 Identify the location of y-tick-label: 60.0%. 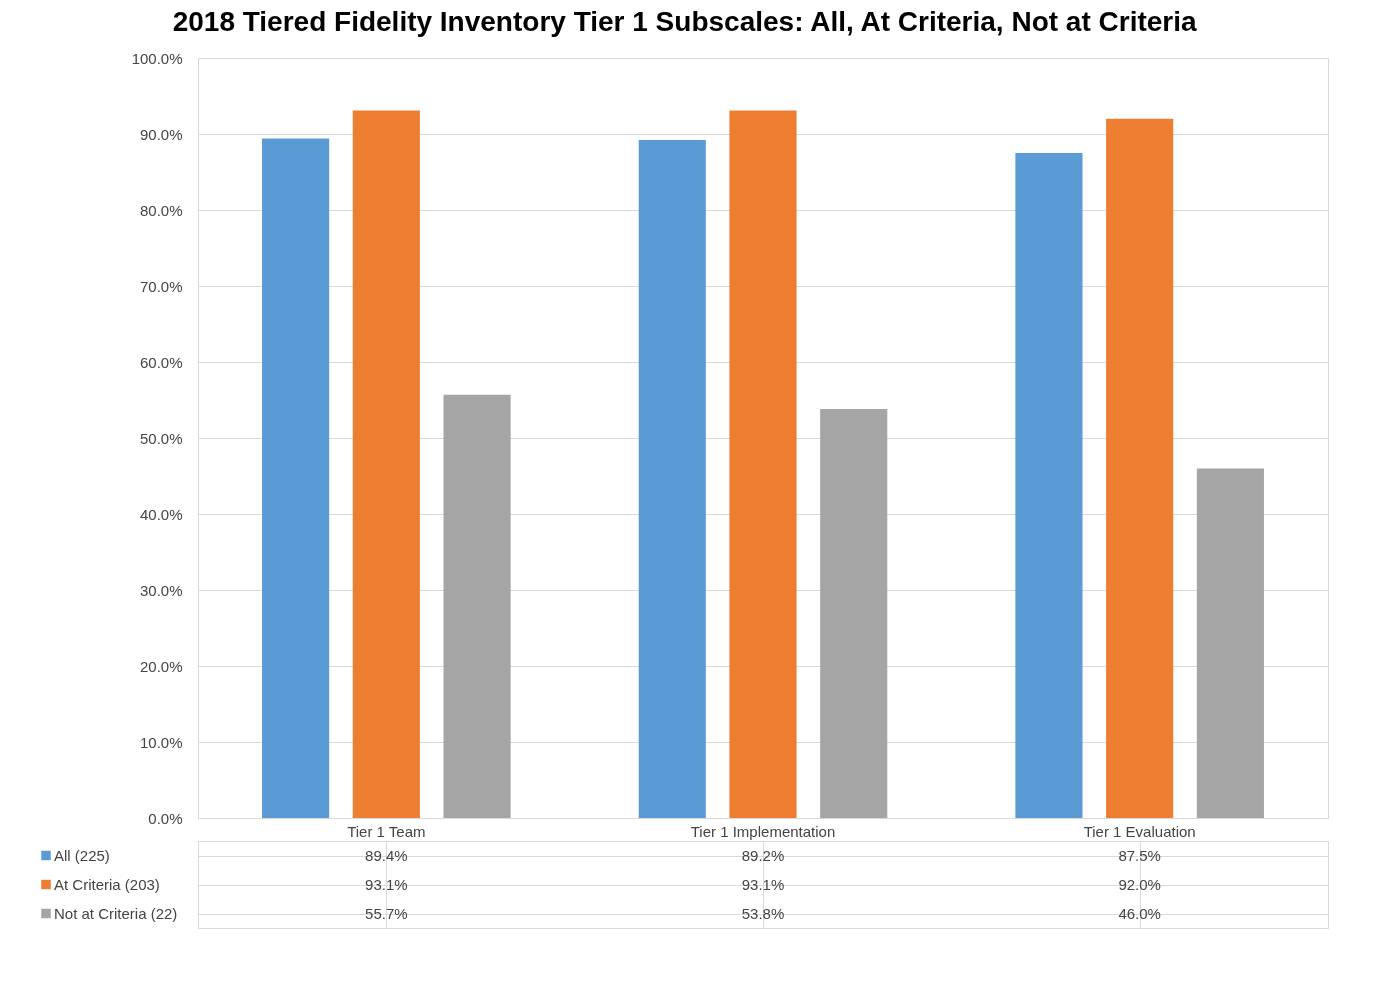
(161, 362).